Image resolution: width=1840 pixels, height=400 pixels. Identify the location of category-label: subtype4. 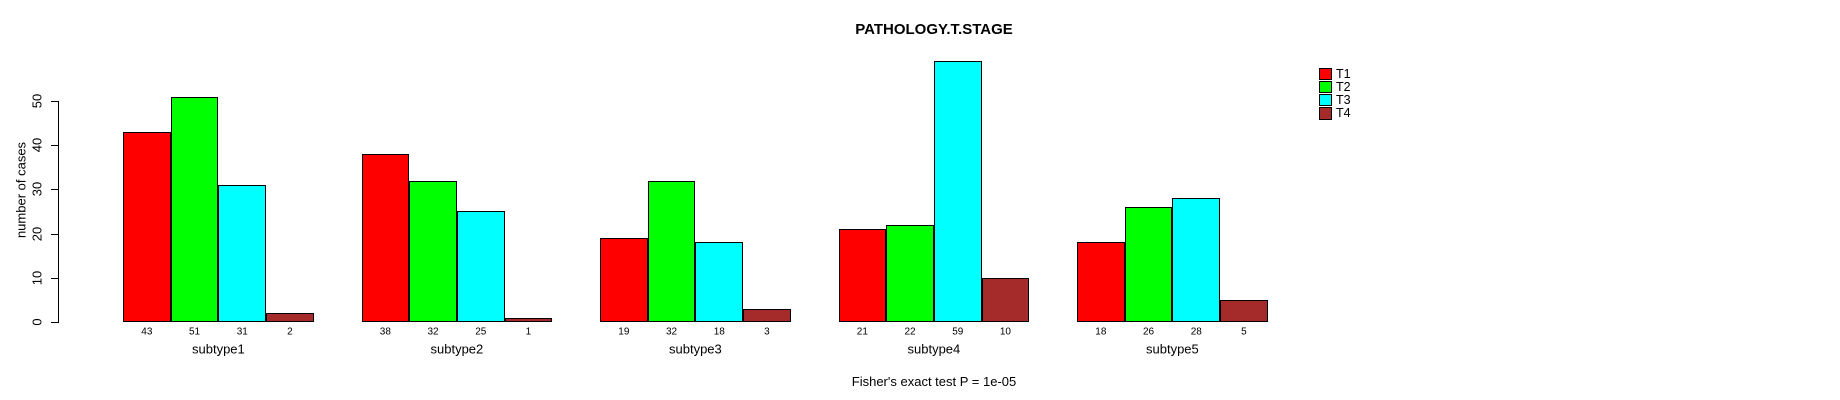
(934, 349).